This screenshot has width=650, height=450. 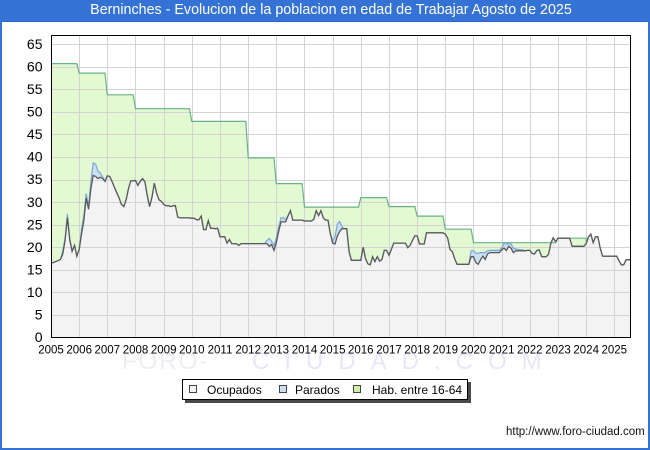 What do you see at coordinates (586, 351) in the screenshot?
I see `svg-text: 2024` at bounding box center [586, 351].